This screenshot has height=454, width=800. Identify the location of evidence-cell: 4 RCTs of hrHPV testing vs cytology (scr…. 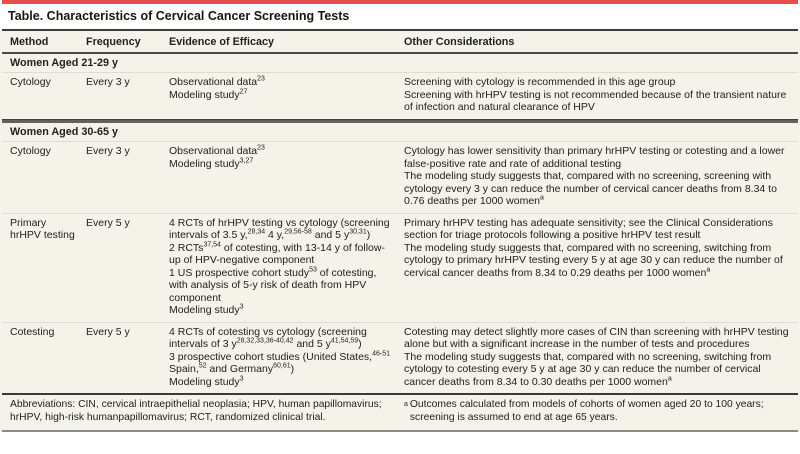
(286, 267).